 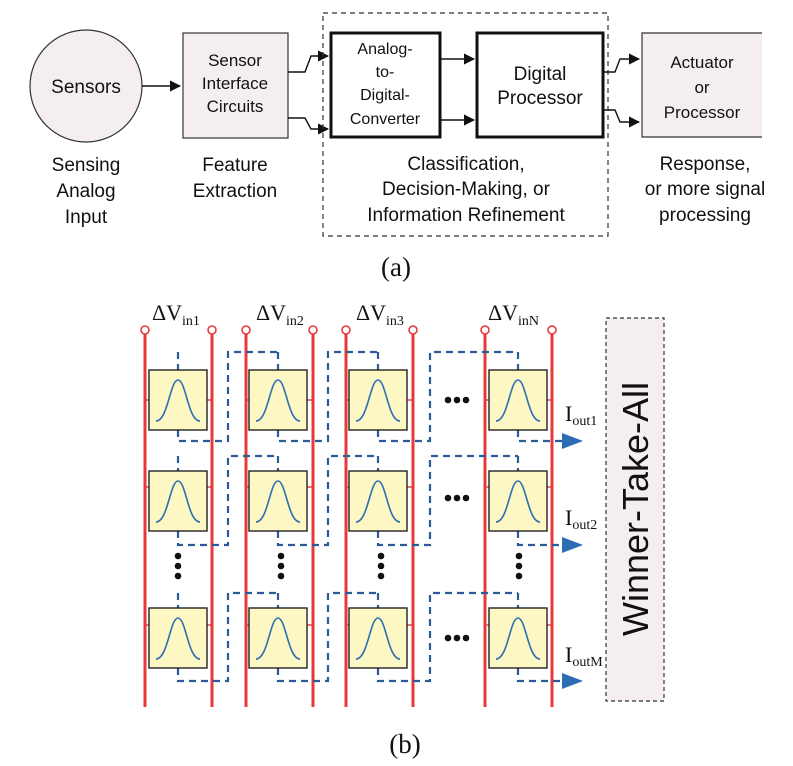 What do you see at coordinates (581, 519) in the screenshot?
I see `output-label: Iout2` at bounding box center [581, 519].